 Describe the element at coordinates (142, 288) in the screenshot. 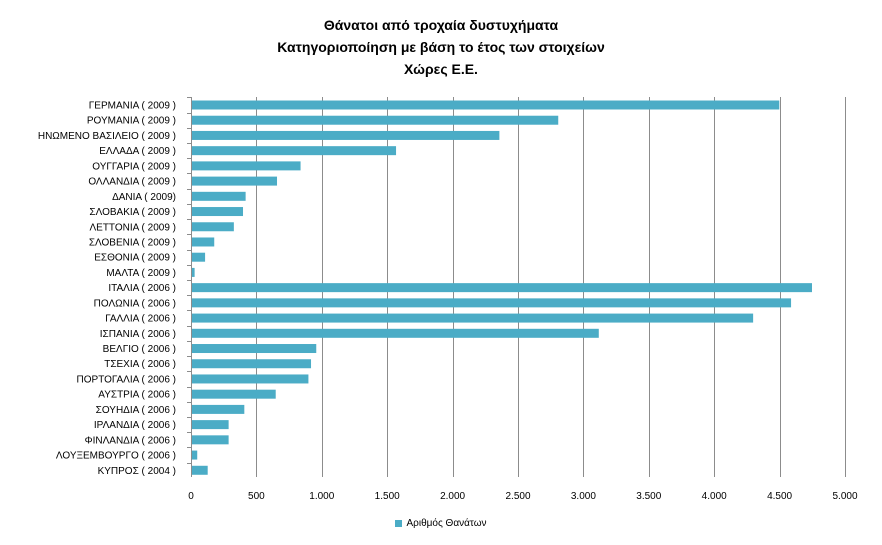

I see `category-label: ΙΤΑΛΙΑ ( 2006 )` at that location.